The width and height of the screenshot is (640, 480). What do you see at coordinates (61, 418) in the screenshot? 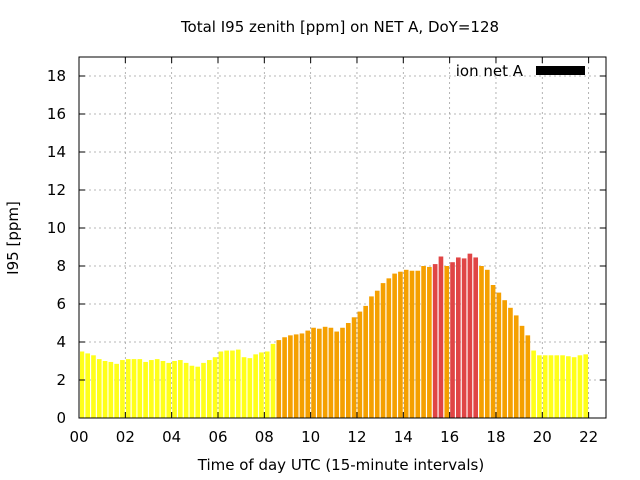
I see `y-tick-label: 0` at bounding box center [61, 418].